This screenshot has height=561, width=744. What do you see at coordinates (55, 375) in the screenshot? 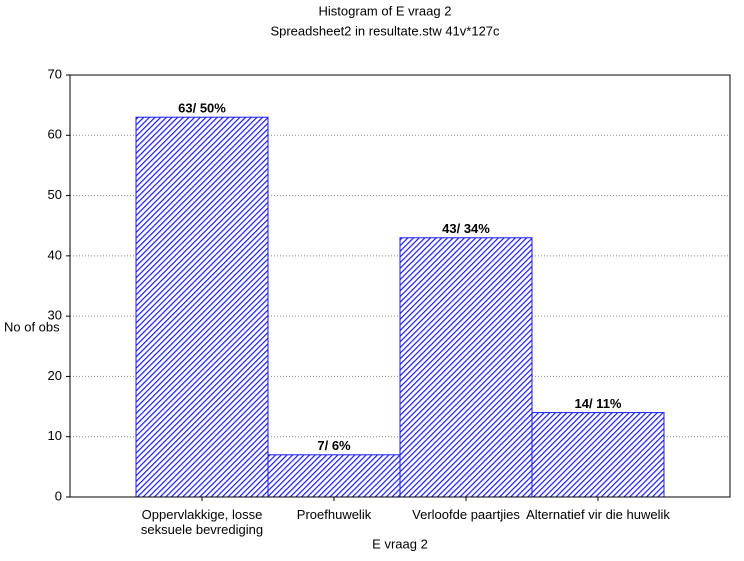
I see `y-tick-label: 20` at bounding box center [55, 375].